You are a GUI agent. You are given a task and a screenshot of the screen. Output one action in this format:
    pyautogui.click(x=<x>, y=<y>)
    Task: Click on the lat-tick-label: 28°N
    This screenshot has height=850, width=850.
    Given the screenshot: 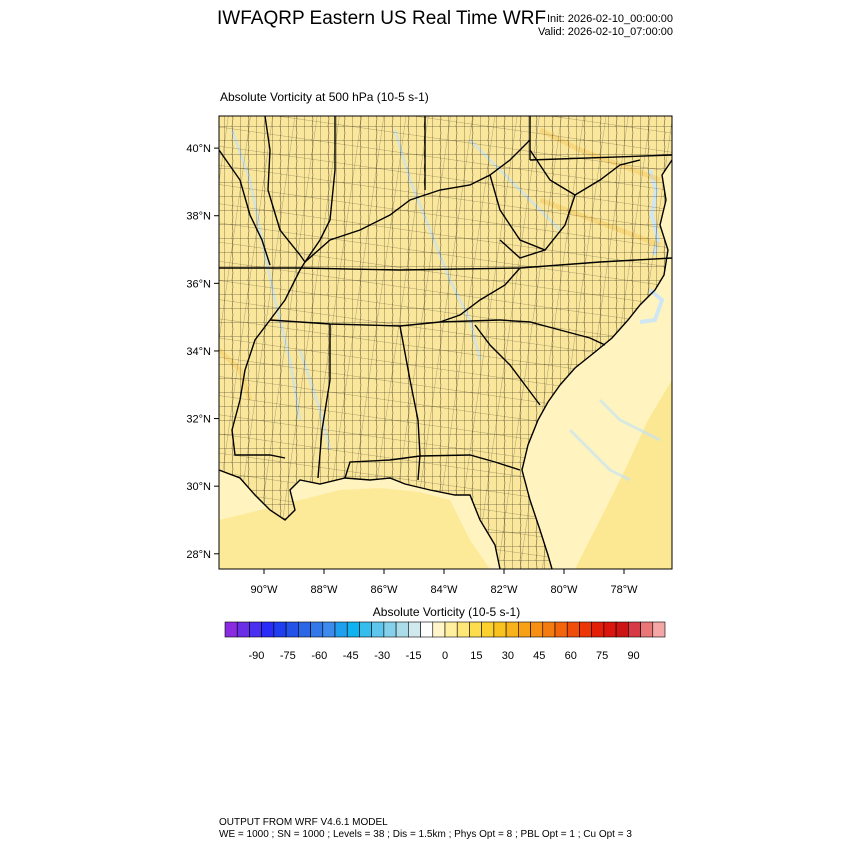 What is the action you would take?
    pyautogui.click(x=198, y=555)
    